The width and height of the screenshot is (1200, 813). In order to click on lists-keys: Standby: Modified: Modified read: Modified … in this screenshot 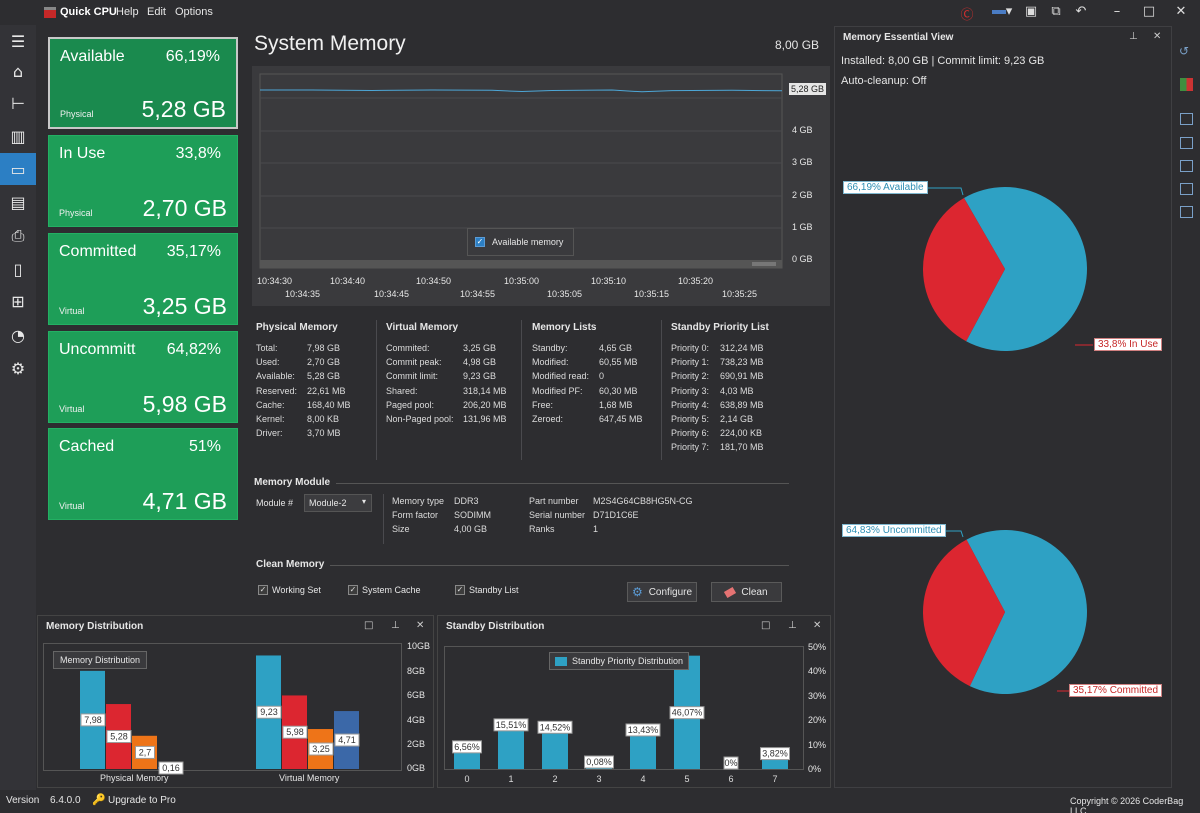, I will do `click(560, 383)`.